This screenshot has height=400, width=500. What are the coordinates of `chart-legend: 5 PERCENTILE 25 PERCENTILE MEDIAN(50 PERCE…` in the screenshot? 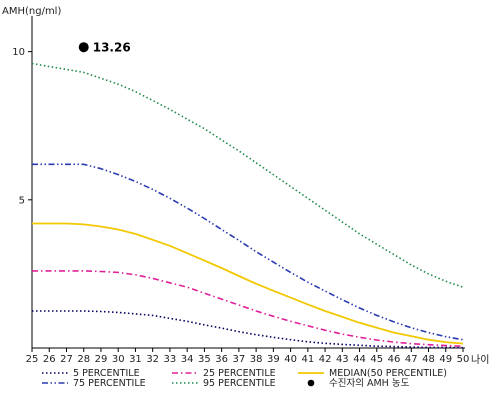 It's located at (244, 378).